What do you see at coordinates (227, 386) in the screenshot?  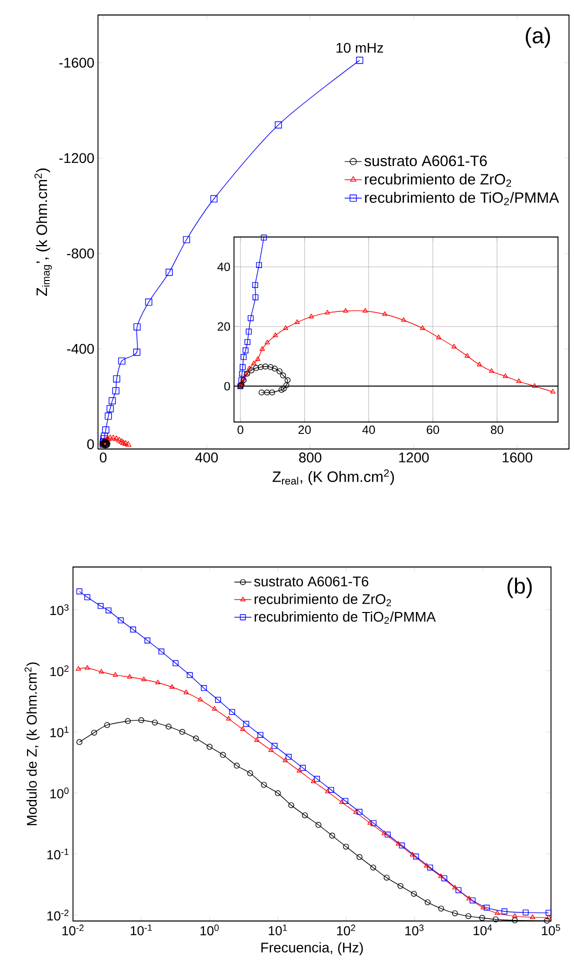 I see `y-tick-label: 0` at bounding box center [227, 386].